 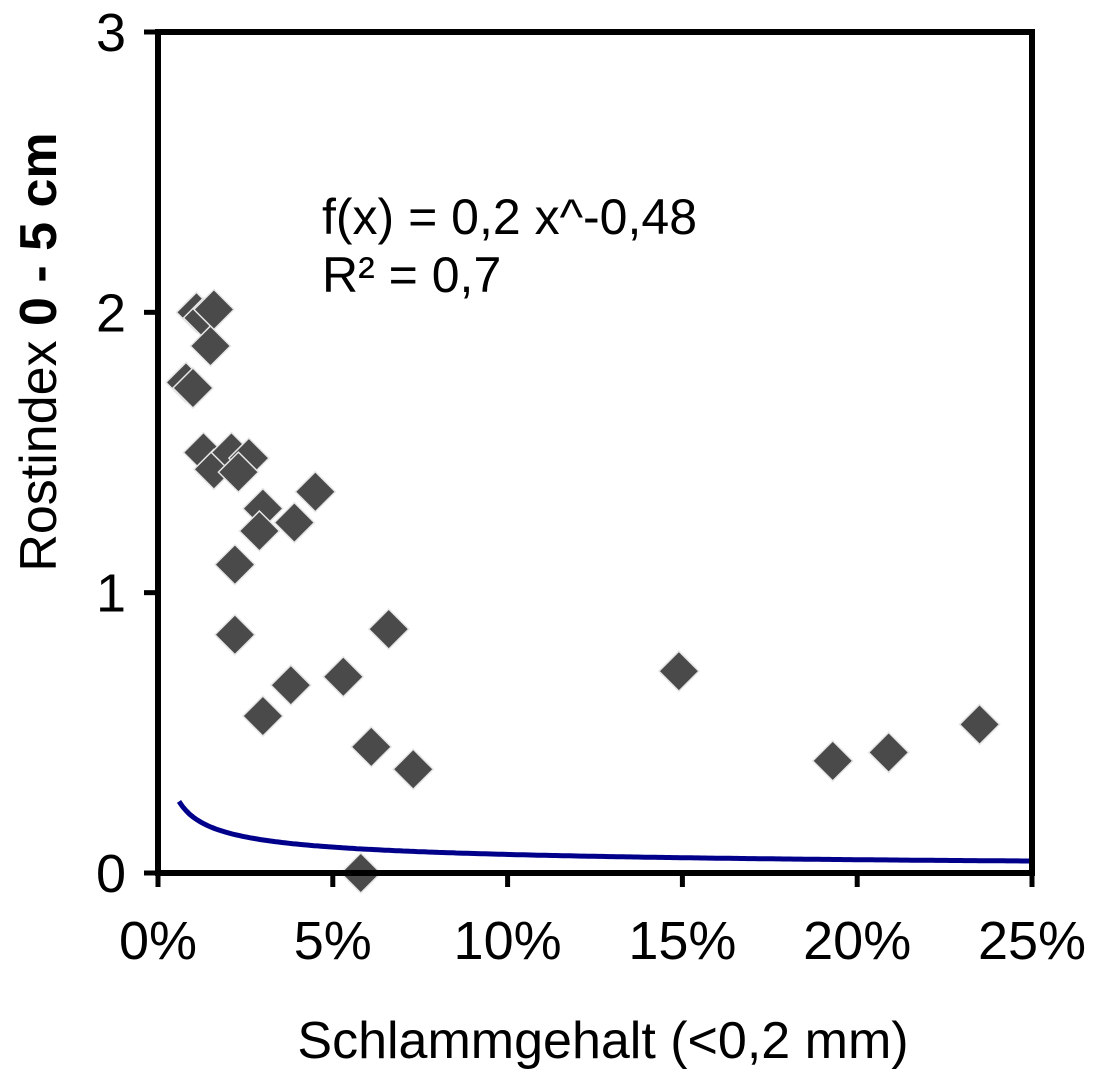 What do you see at coordinates (111, 874) in the screenshot?
I see `y-tick-label: 0` at bounding box center [111, 874].